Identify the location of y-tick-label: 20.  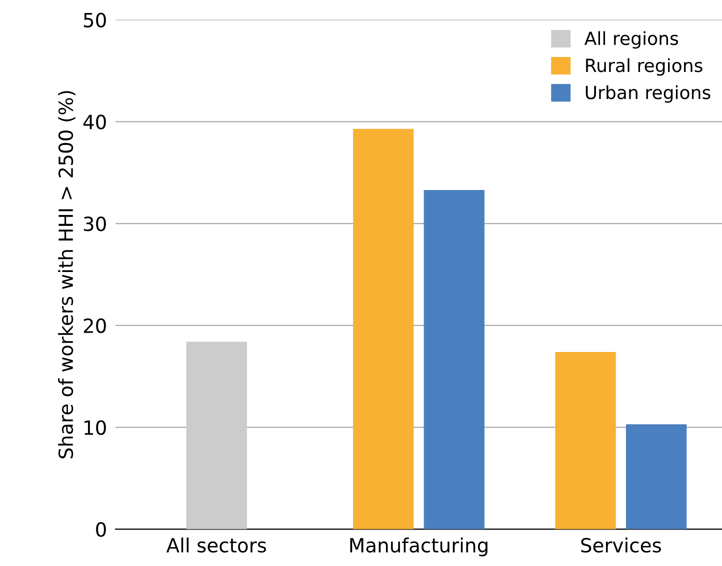
(95, 326).